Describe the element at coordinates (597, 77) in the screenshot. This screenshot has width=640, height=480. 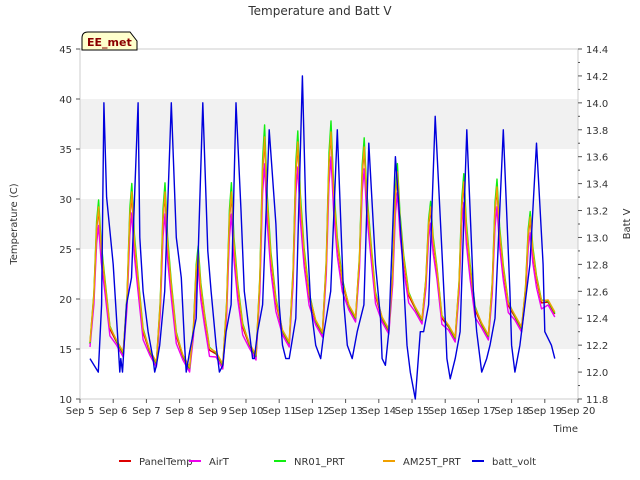
I see `y2-tick-label: 14.2` at that location.